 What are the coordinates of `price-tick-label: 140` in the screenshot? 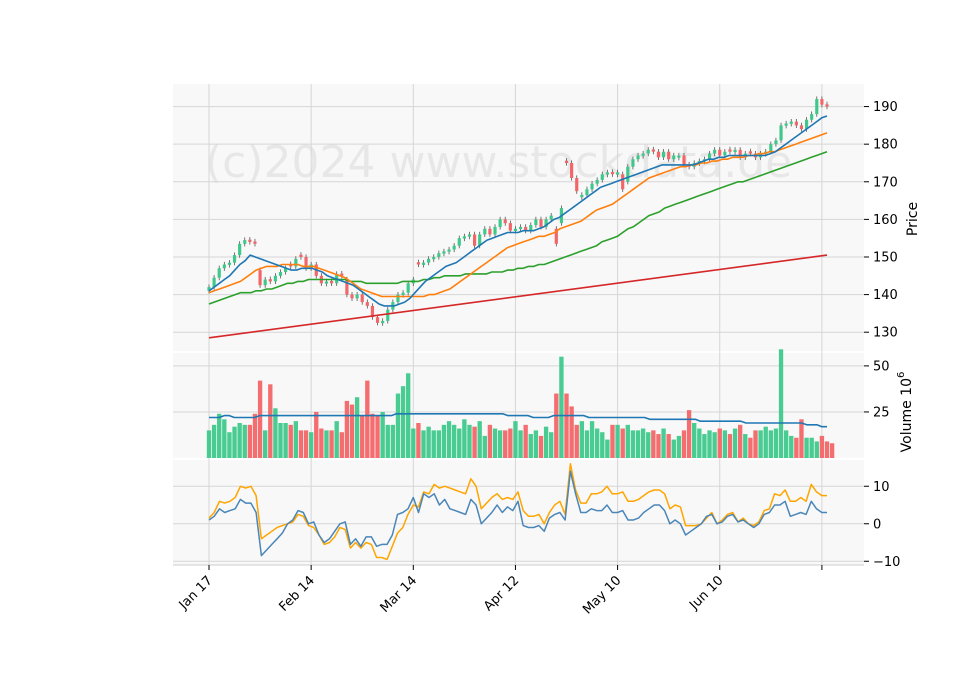 It's located at (885, 295).